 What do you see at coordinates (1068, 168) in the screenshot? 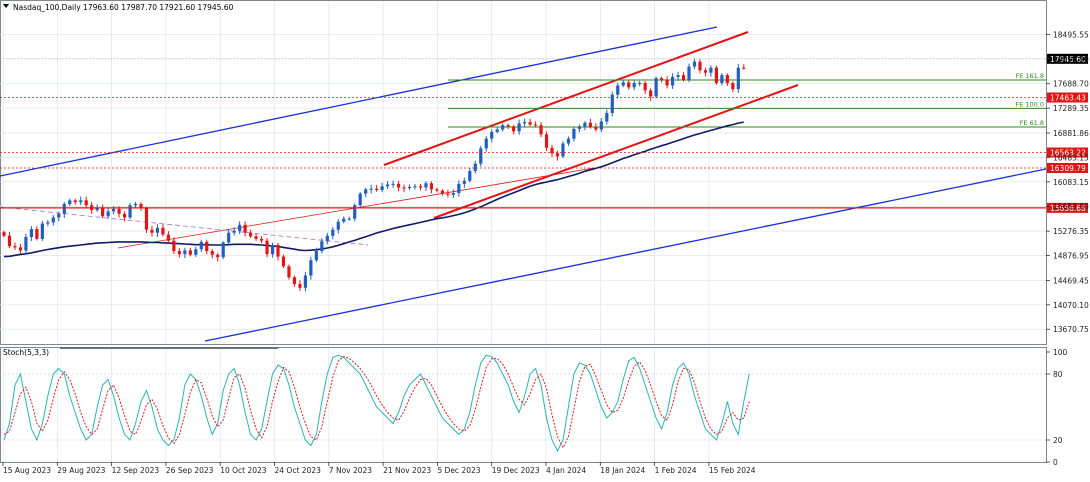
I see `level-label: 16309.79` at bounding box center [1068, 168].